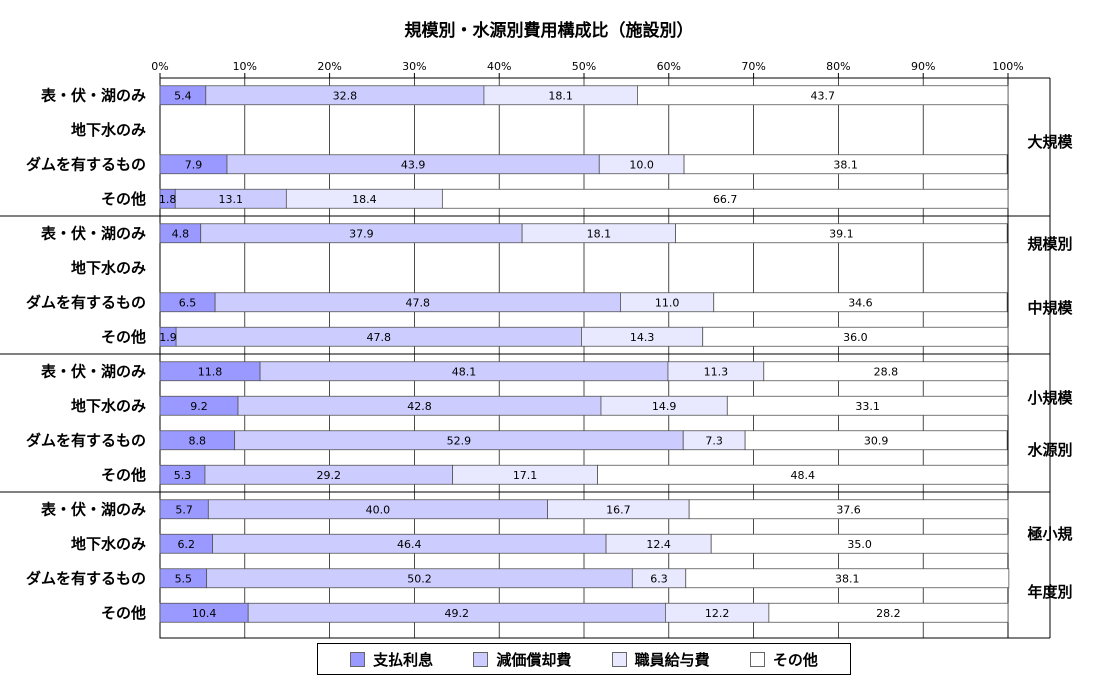 Image resolution: width=1100 pixels, height=678 pixels. Describe the element at coordinates (198, 440) in the screenshot. I see `data-label: 8.8` at that location.